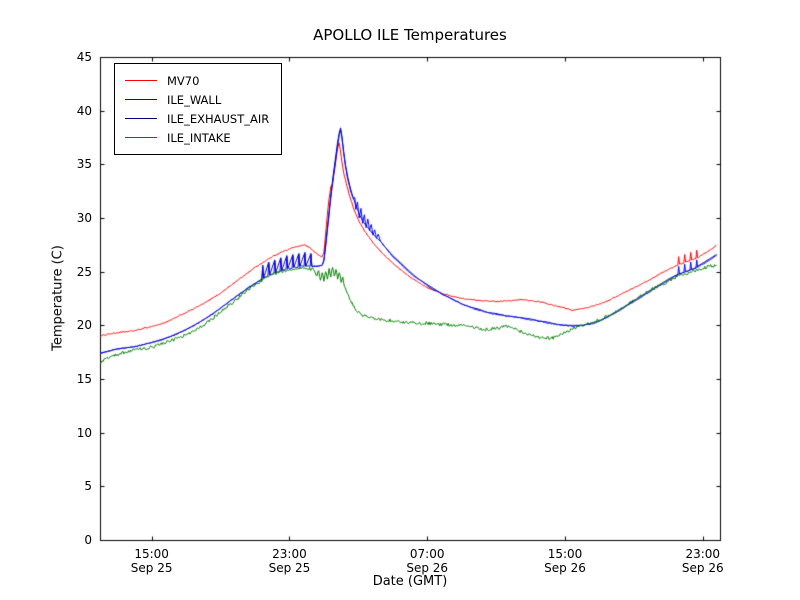 The width and height of the screenshot is (800, 600). Describe the element at coordinates (84, 218) in the screenshot. I see `y-tick-label: 30` at that location.